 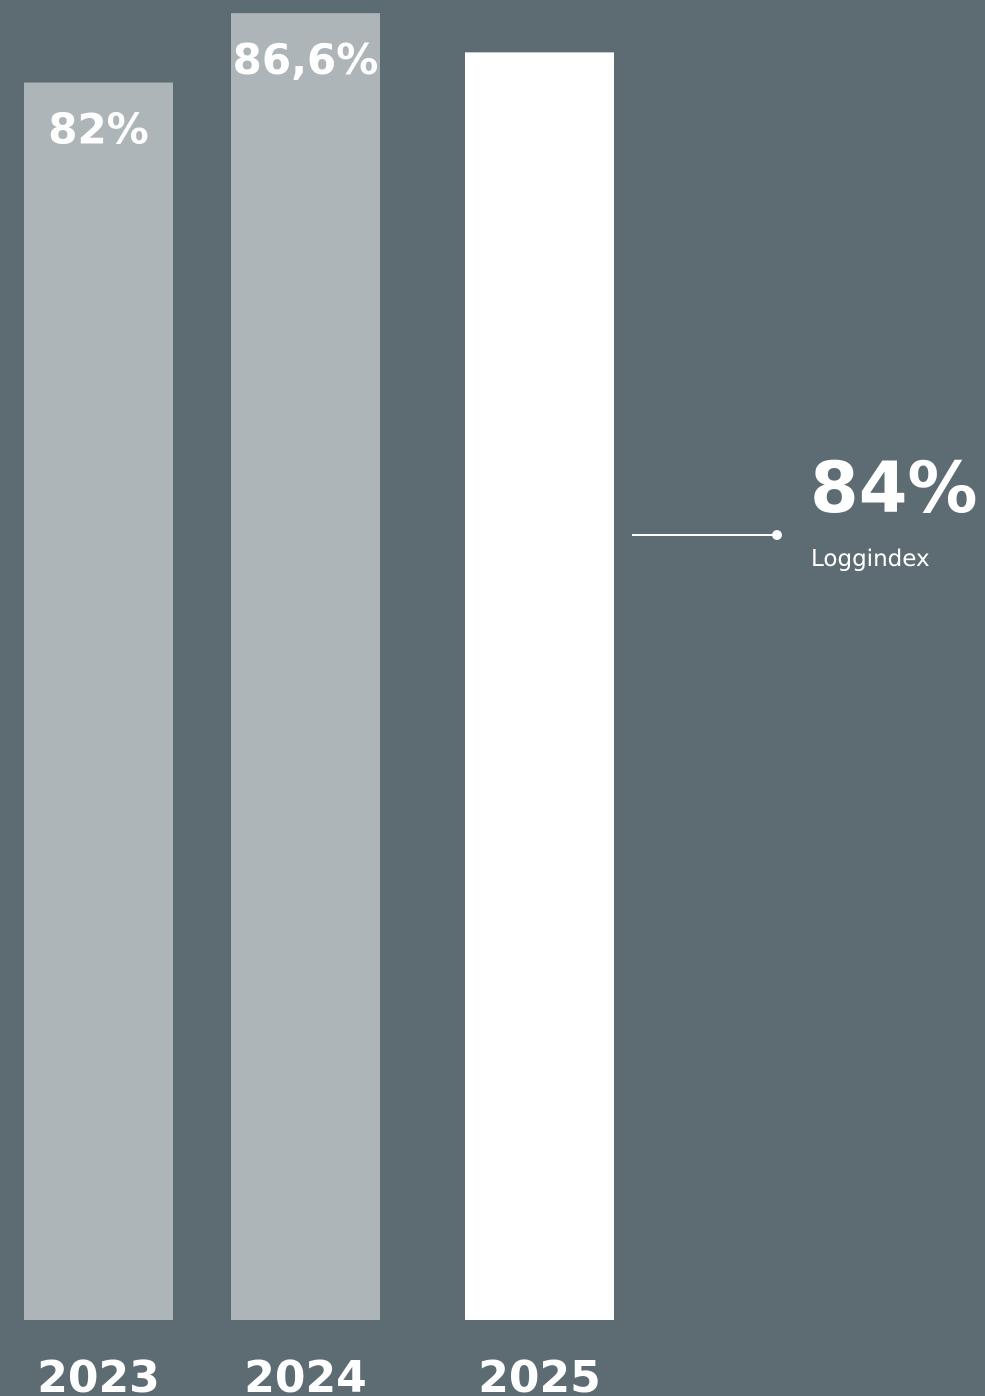 What do you see at coordinates (98, 1374) in the screenshot?
I see `category-label-2023: 2023` at bounding box center [98, 1374].